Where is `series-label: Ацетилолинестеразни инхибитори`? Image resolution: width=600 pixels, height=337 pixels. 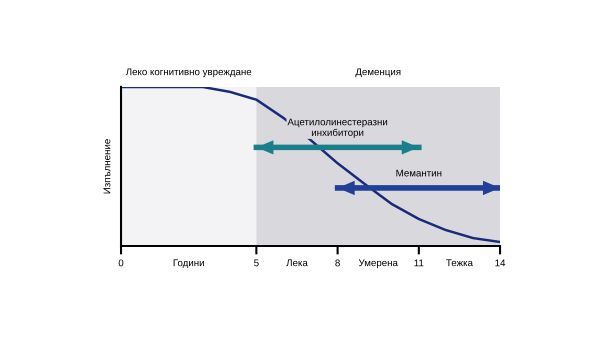
series-label: Ацетилолинестеразни инхибитори is located at coordinates (337, 128).